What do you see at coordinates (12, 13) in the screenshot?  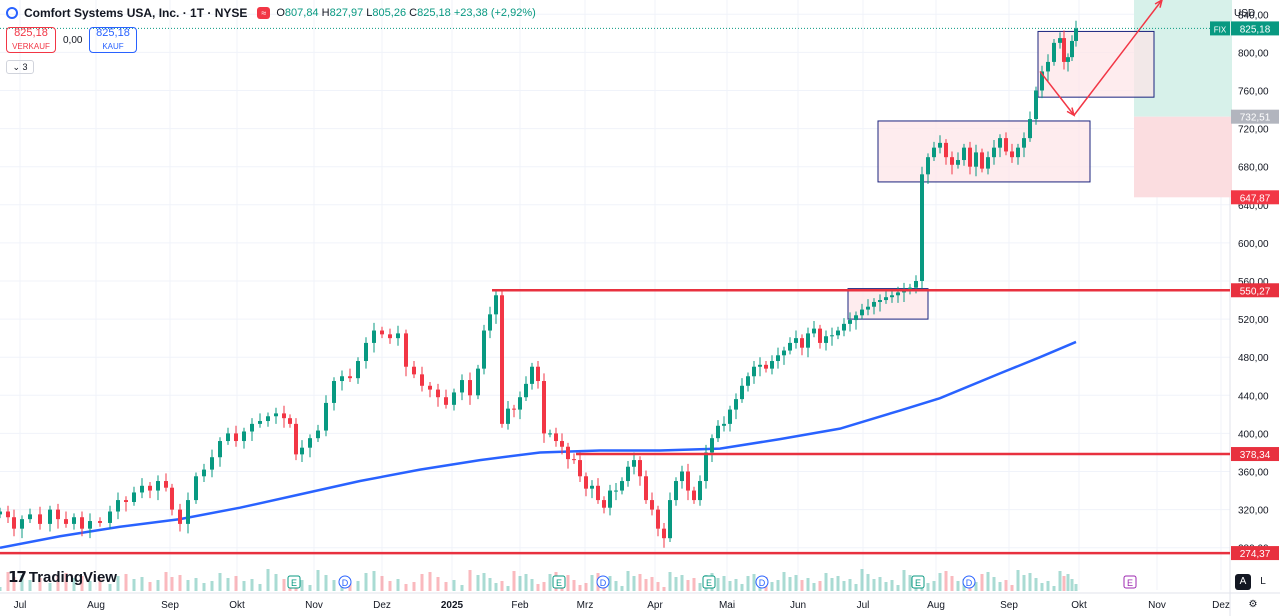 I see `company-logo-icon` at bounding box center [12, 13].